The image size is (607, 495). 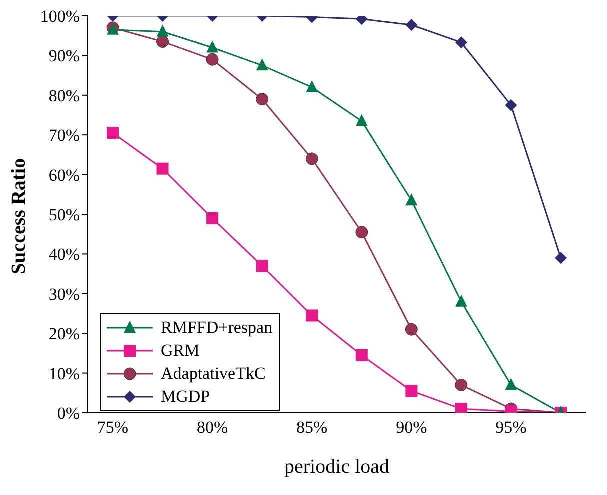 I want to click on y-tick-label: 20%, so click(x=64, y=334).